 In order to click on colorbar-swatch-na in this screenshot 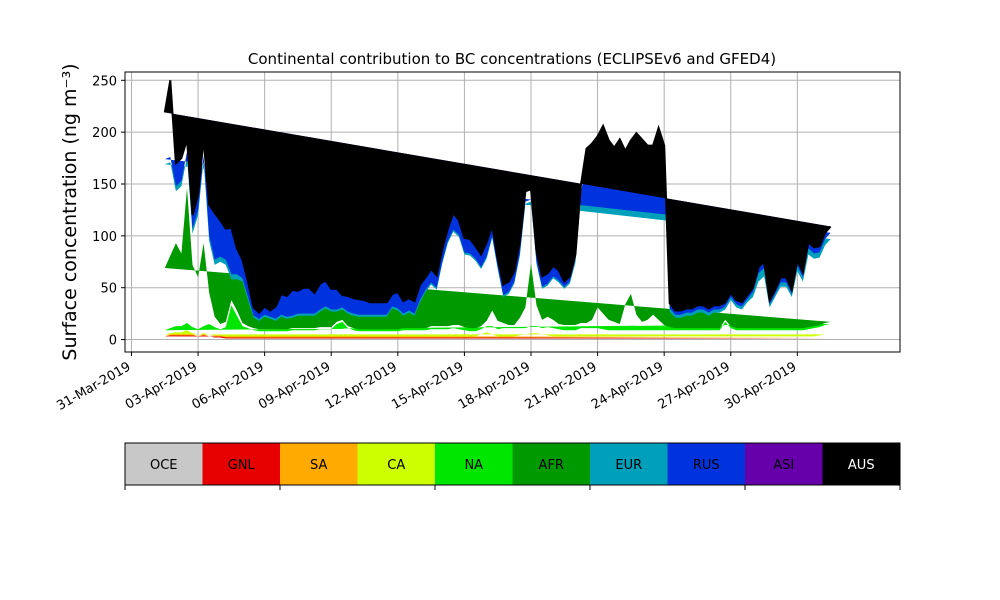, I will do `click(474, 464)`.